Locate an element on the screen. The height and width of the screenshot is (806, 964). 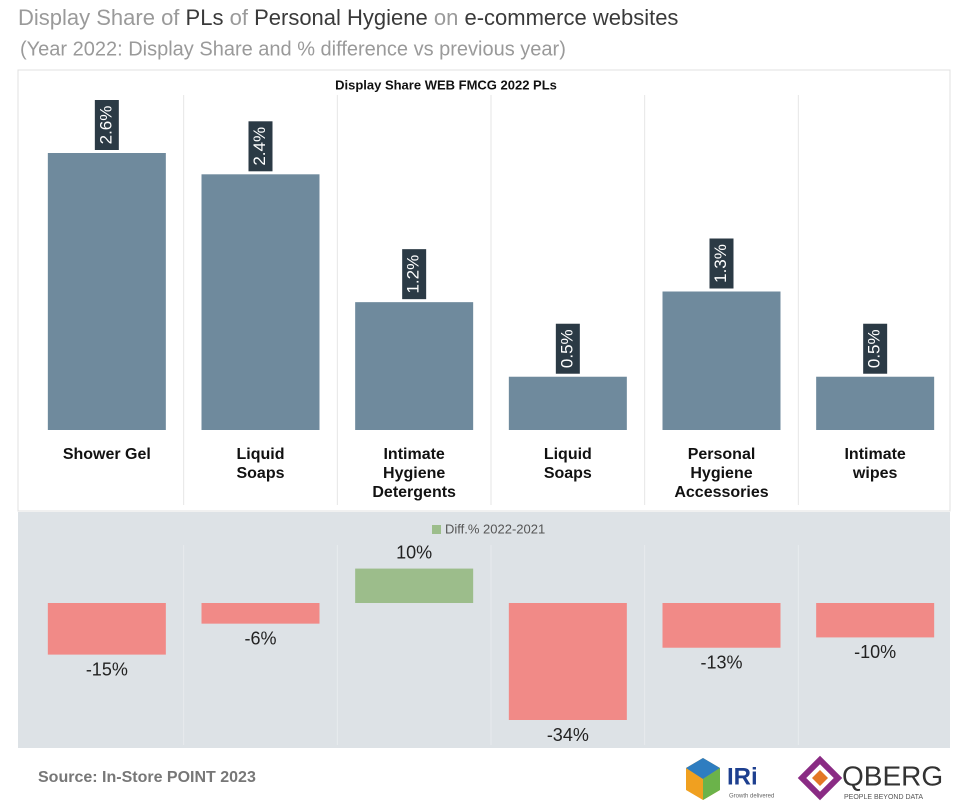
x-tick-label: Personal Hygiene Accessories is located at coordinates (721, 473).